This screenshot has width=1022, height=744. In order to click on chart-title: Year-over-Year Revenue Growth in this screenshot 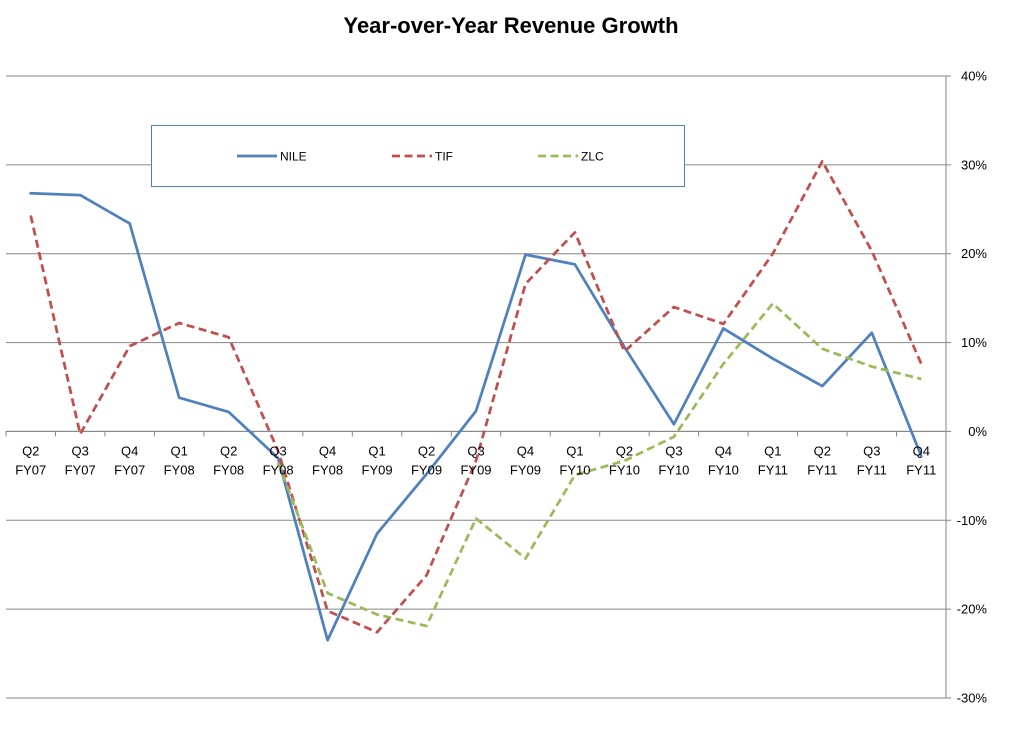, I will do `click(511, 25)`.